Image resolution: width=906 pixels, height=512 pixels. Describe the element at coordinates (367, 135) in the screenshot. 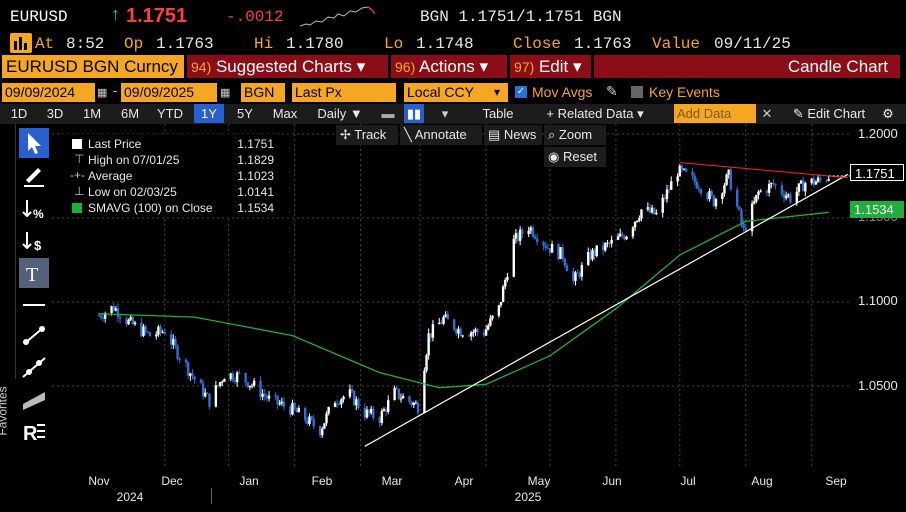

I see `track-button: ✢ Track` at that location.